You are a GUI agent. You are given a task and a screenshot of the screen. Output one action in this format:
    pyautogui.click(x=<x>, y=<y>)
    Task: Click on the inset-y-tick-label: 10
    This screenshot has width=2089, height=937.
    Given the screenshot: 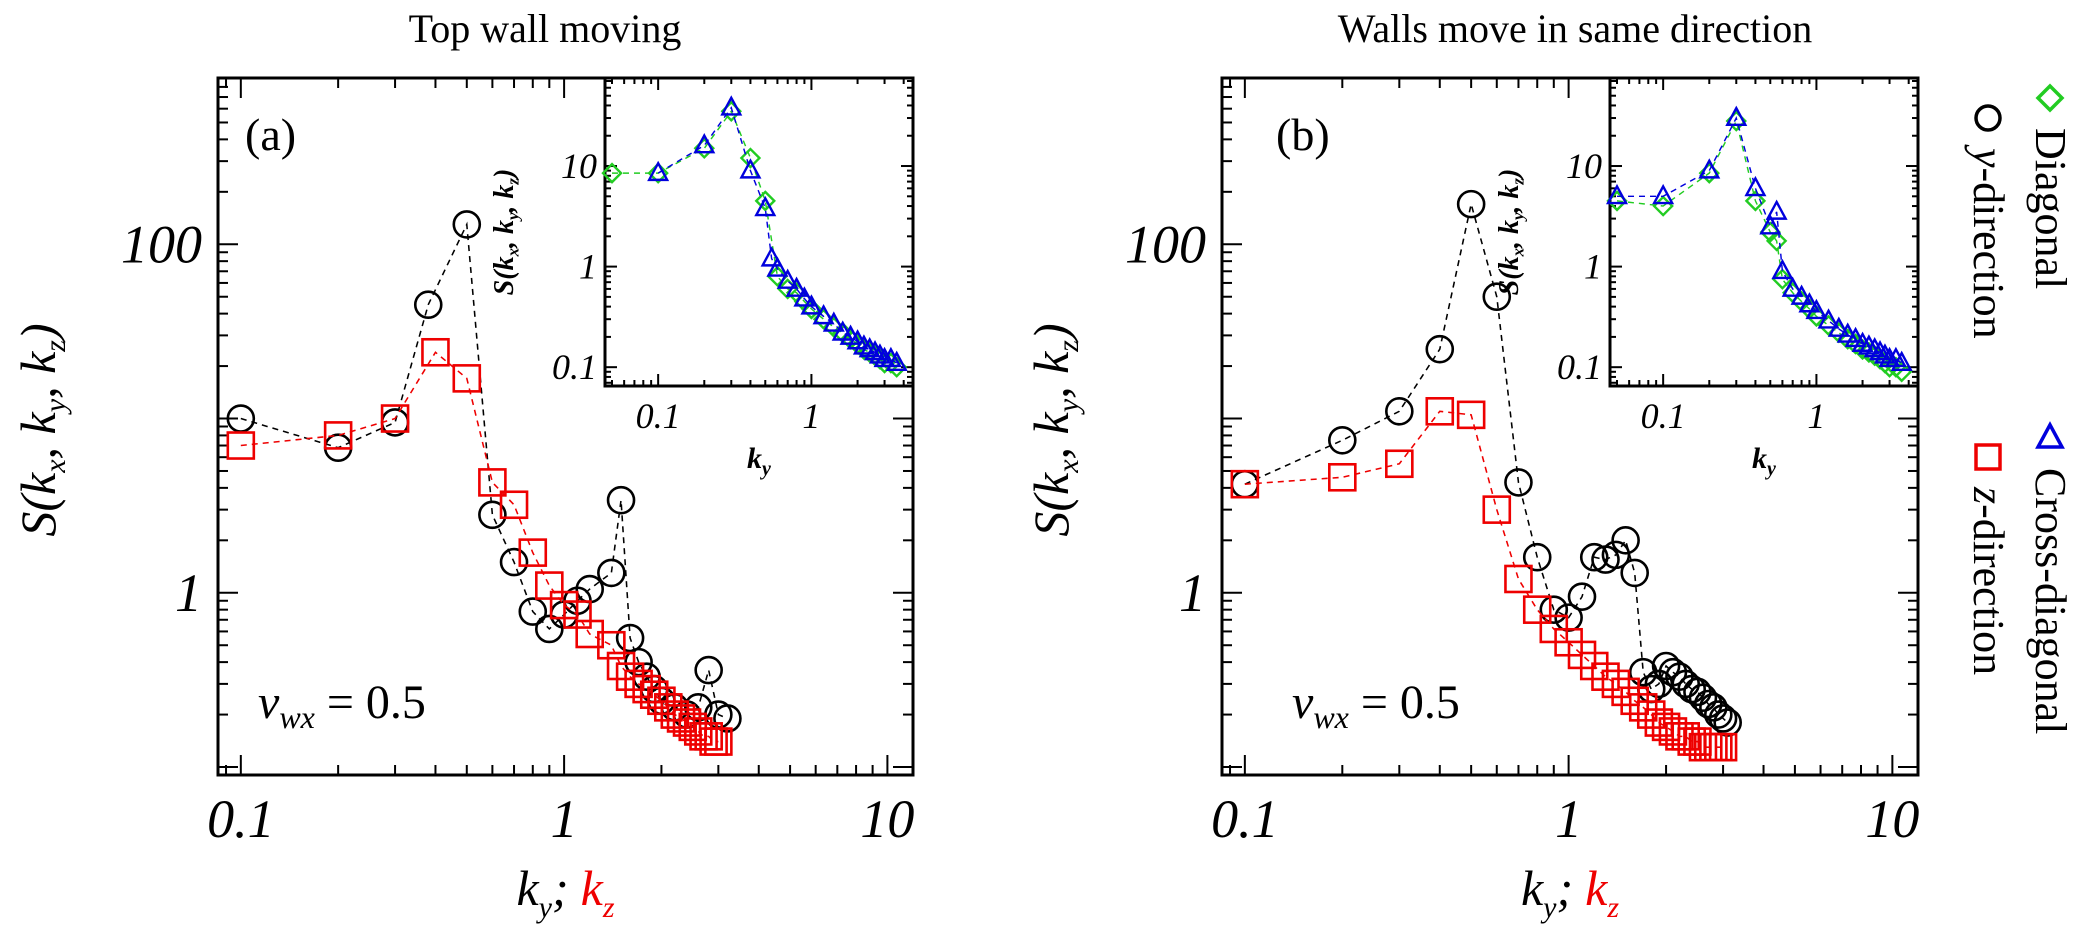 What is the action you would take?
    pyautogui.click(x=1584, y=166)
    